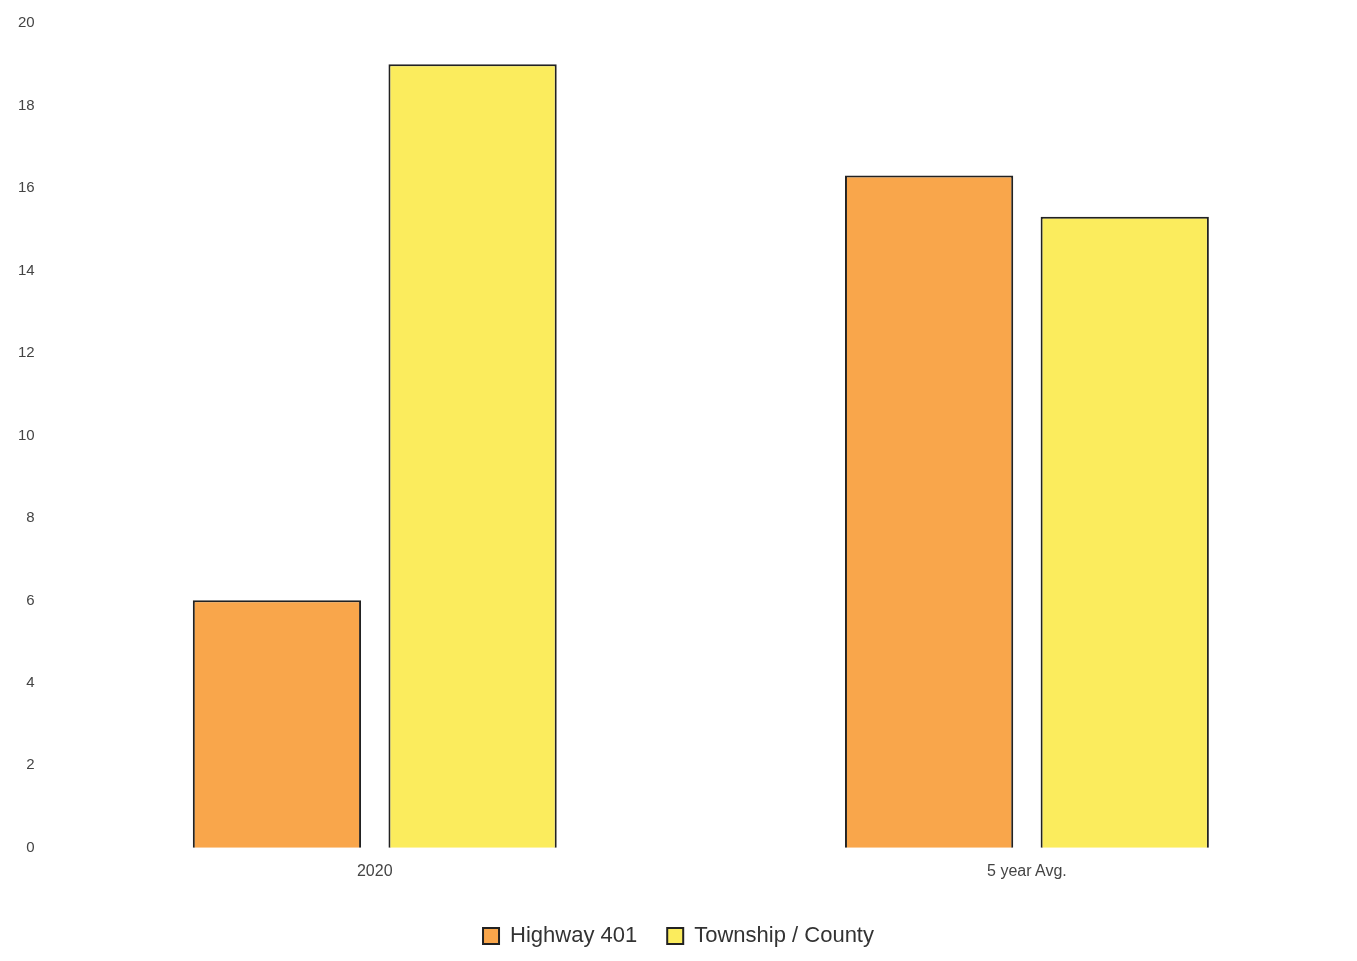 The image size is (1357, 961). Describe the element at coordinates (574, 935) in the screenshot. I see `legend-label: Highway 401` at that location.